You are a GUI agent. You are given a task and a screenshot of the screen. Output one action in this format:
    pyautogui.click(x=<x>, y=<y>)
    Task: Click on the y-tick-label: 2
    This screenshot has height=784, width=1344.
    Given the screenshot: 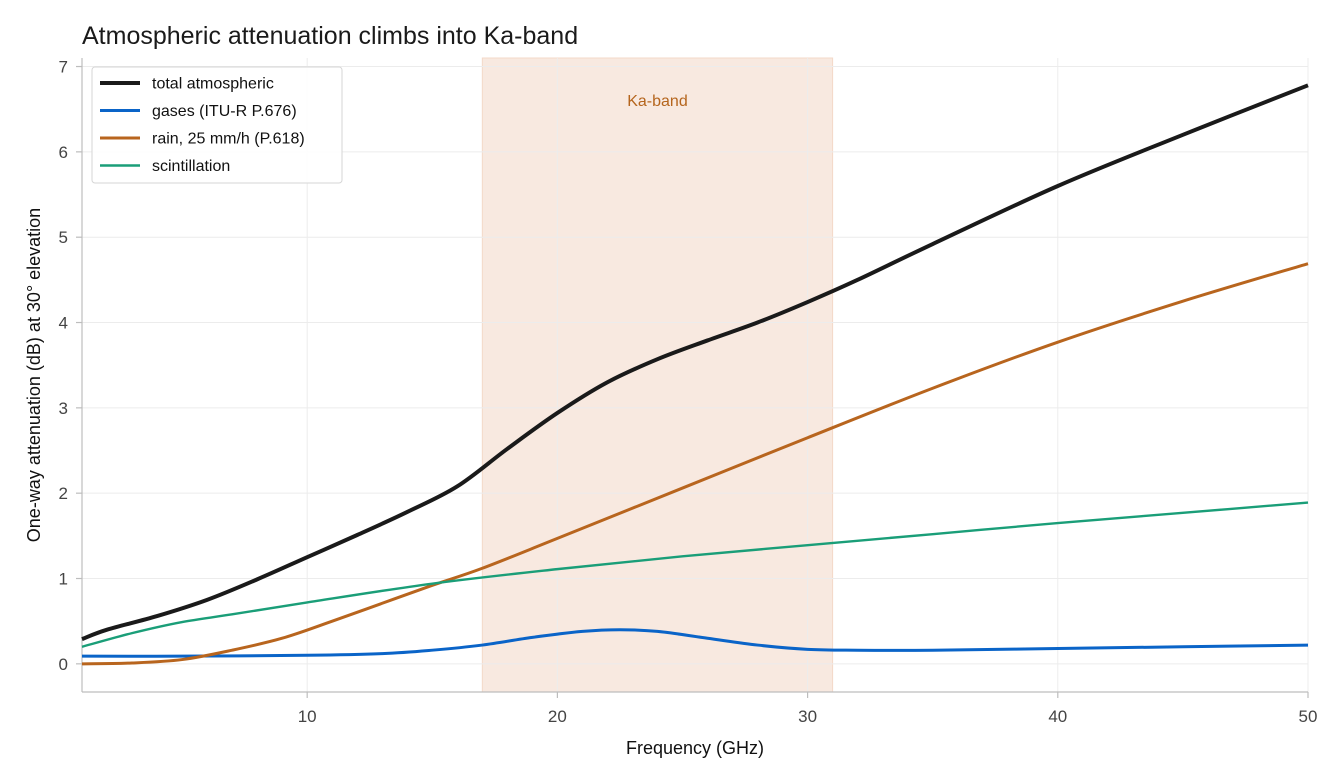 What is the action you would take?
    pyautogui.click(x=63, y=493)
    